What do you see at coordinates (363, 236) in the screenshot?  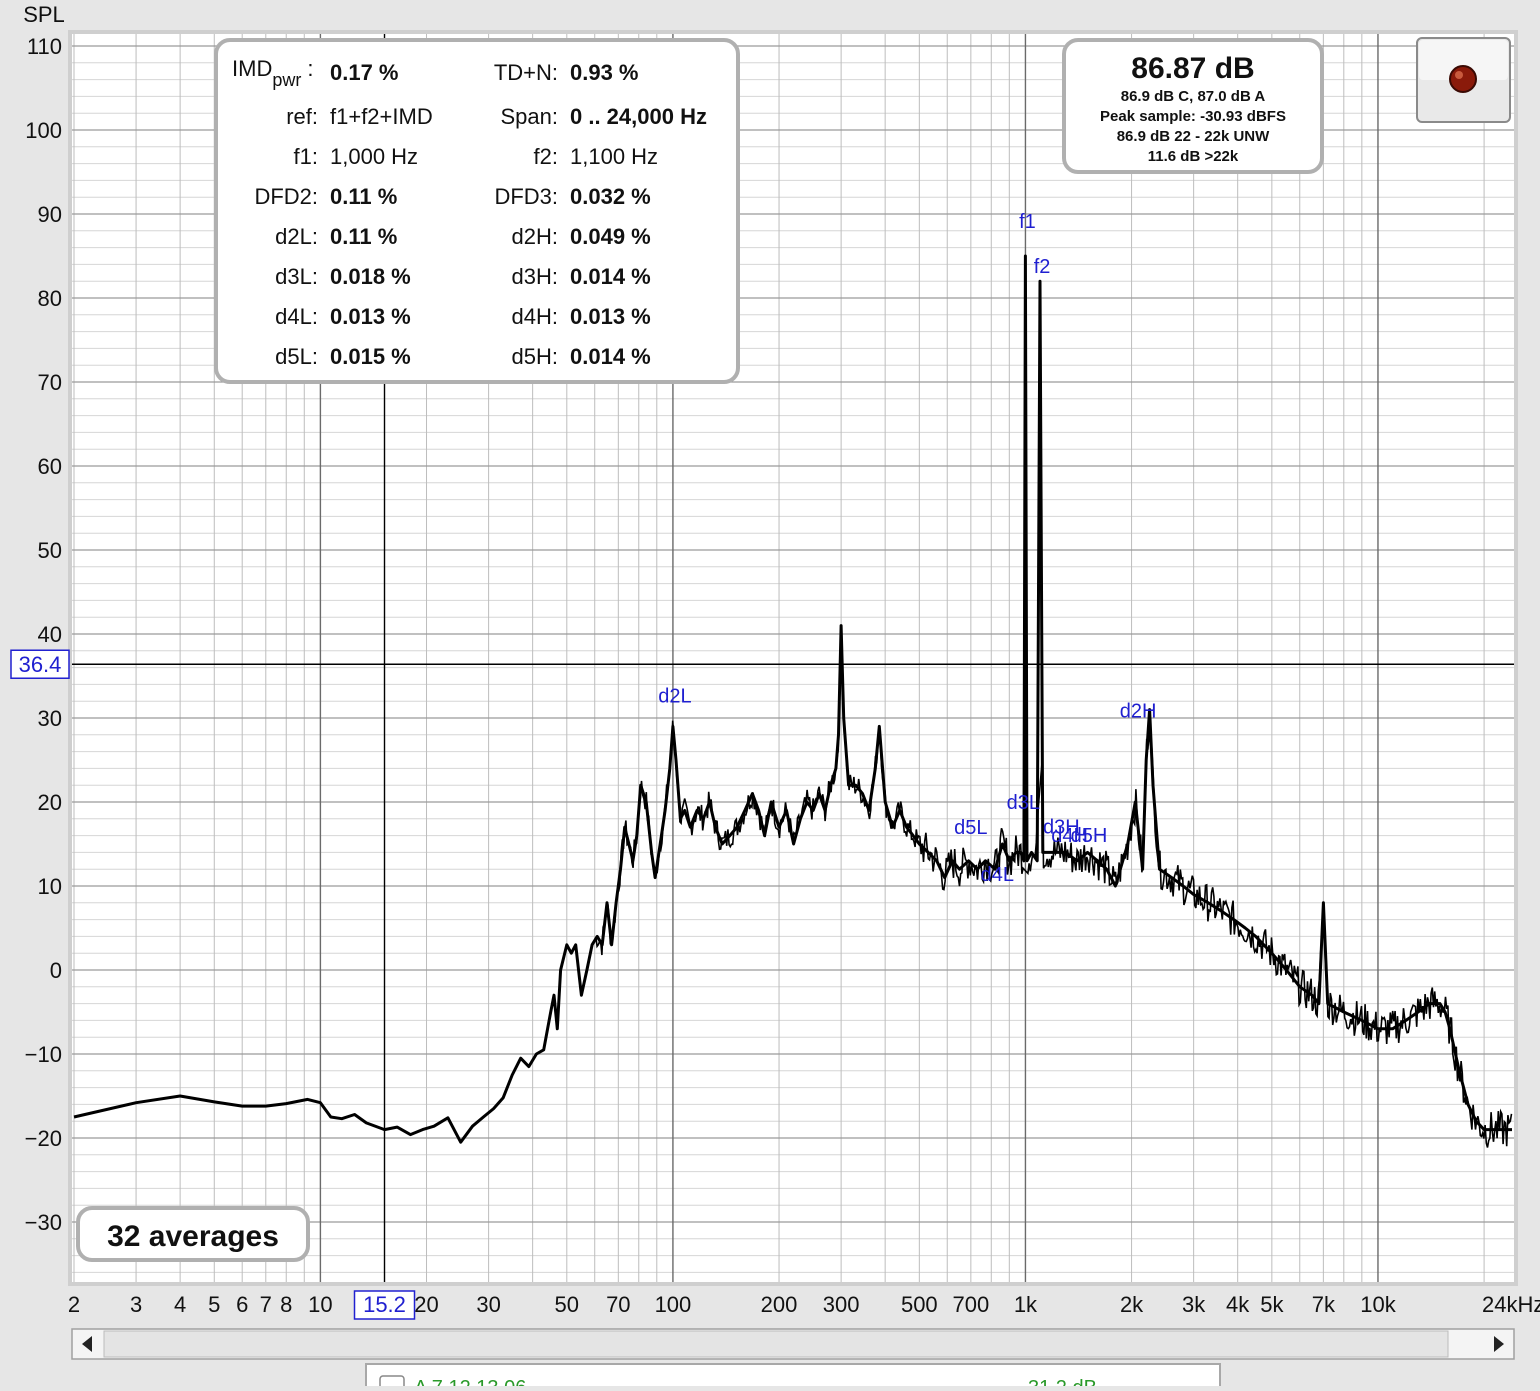 I see `imd-value-4: 0.11 %` at bounding box center [363, 236].